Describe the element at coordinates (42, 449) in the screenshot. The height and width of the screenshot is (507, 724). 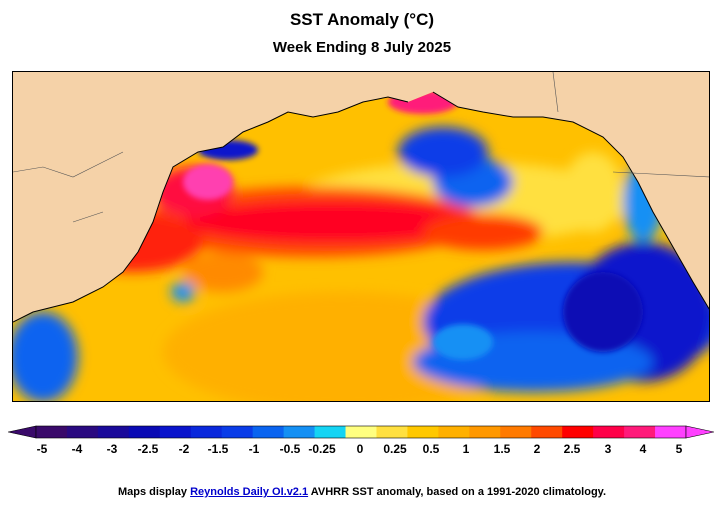
I see `colorbar-tick-label: -5` at that location.